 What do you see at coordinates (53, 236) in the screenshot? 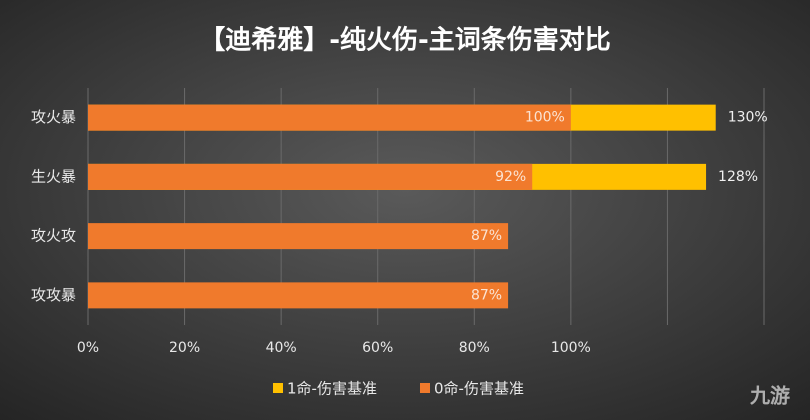
I see `y-tick-label: 攻火攻` at bounding box center [53, 236].